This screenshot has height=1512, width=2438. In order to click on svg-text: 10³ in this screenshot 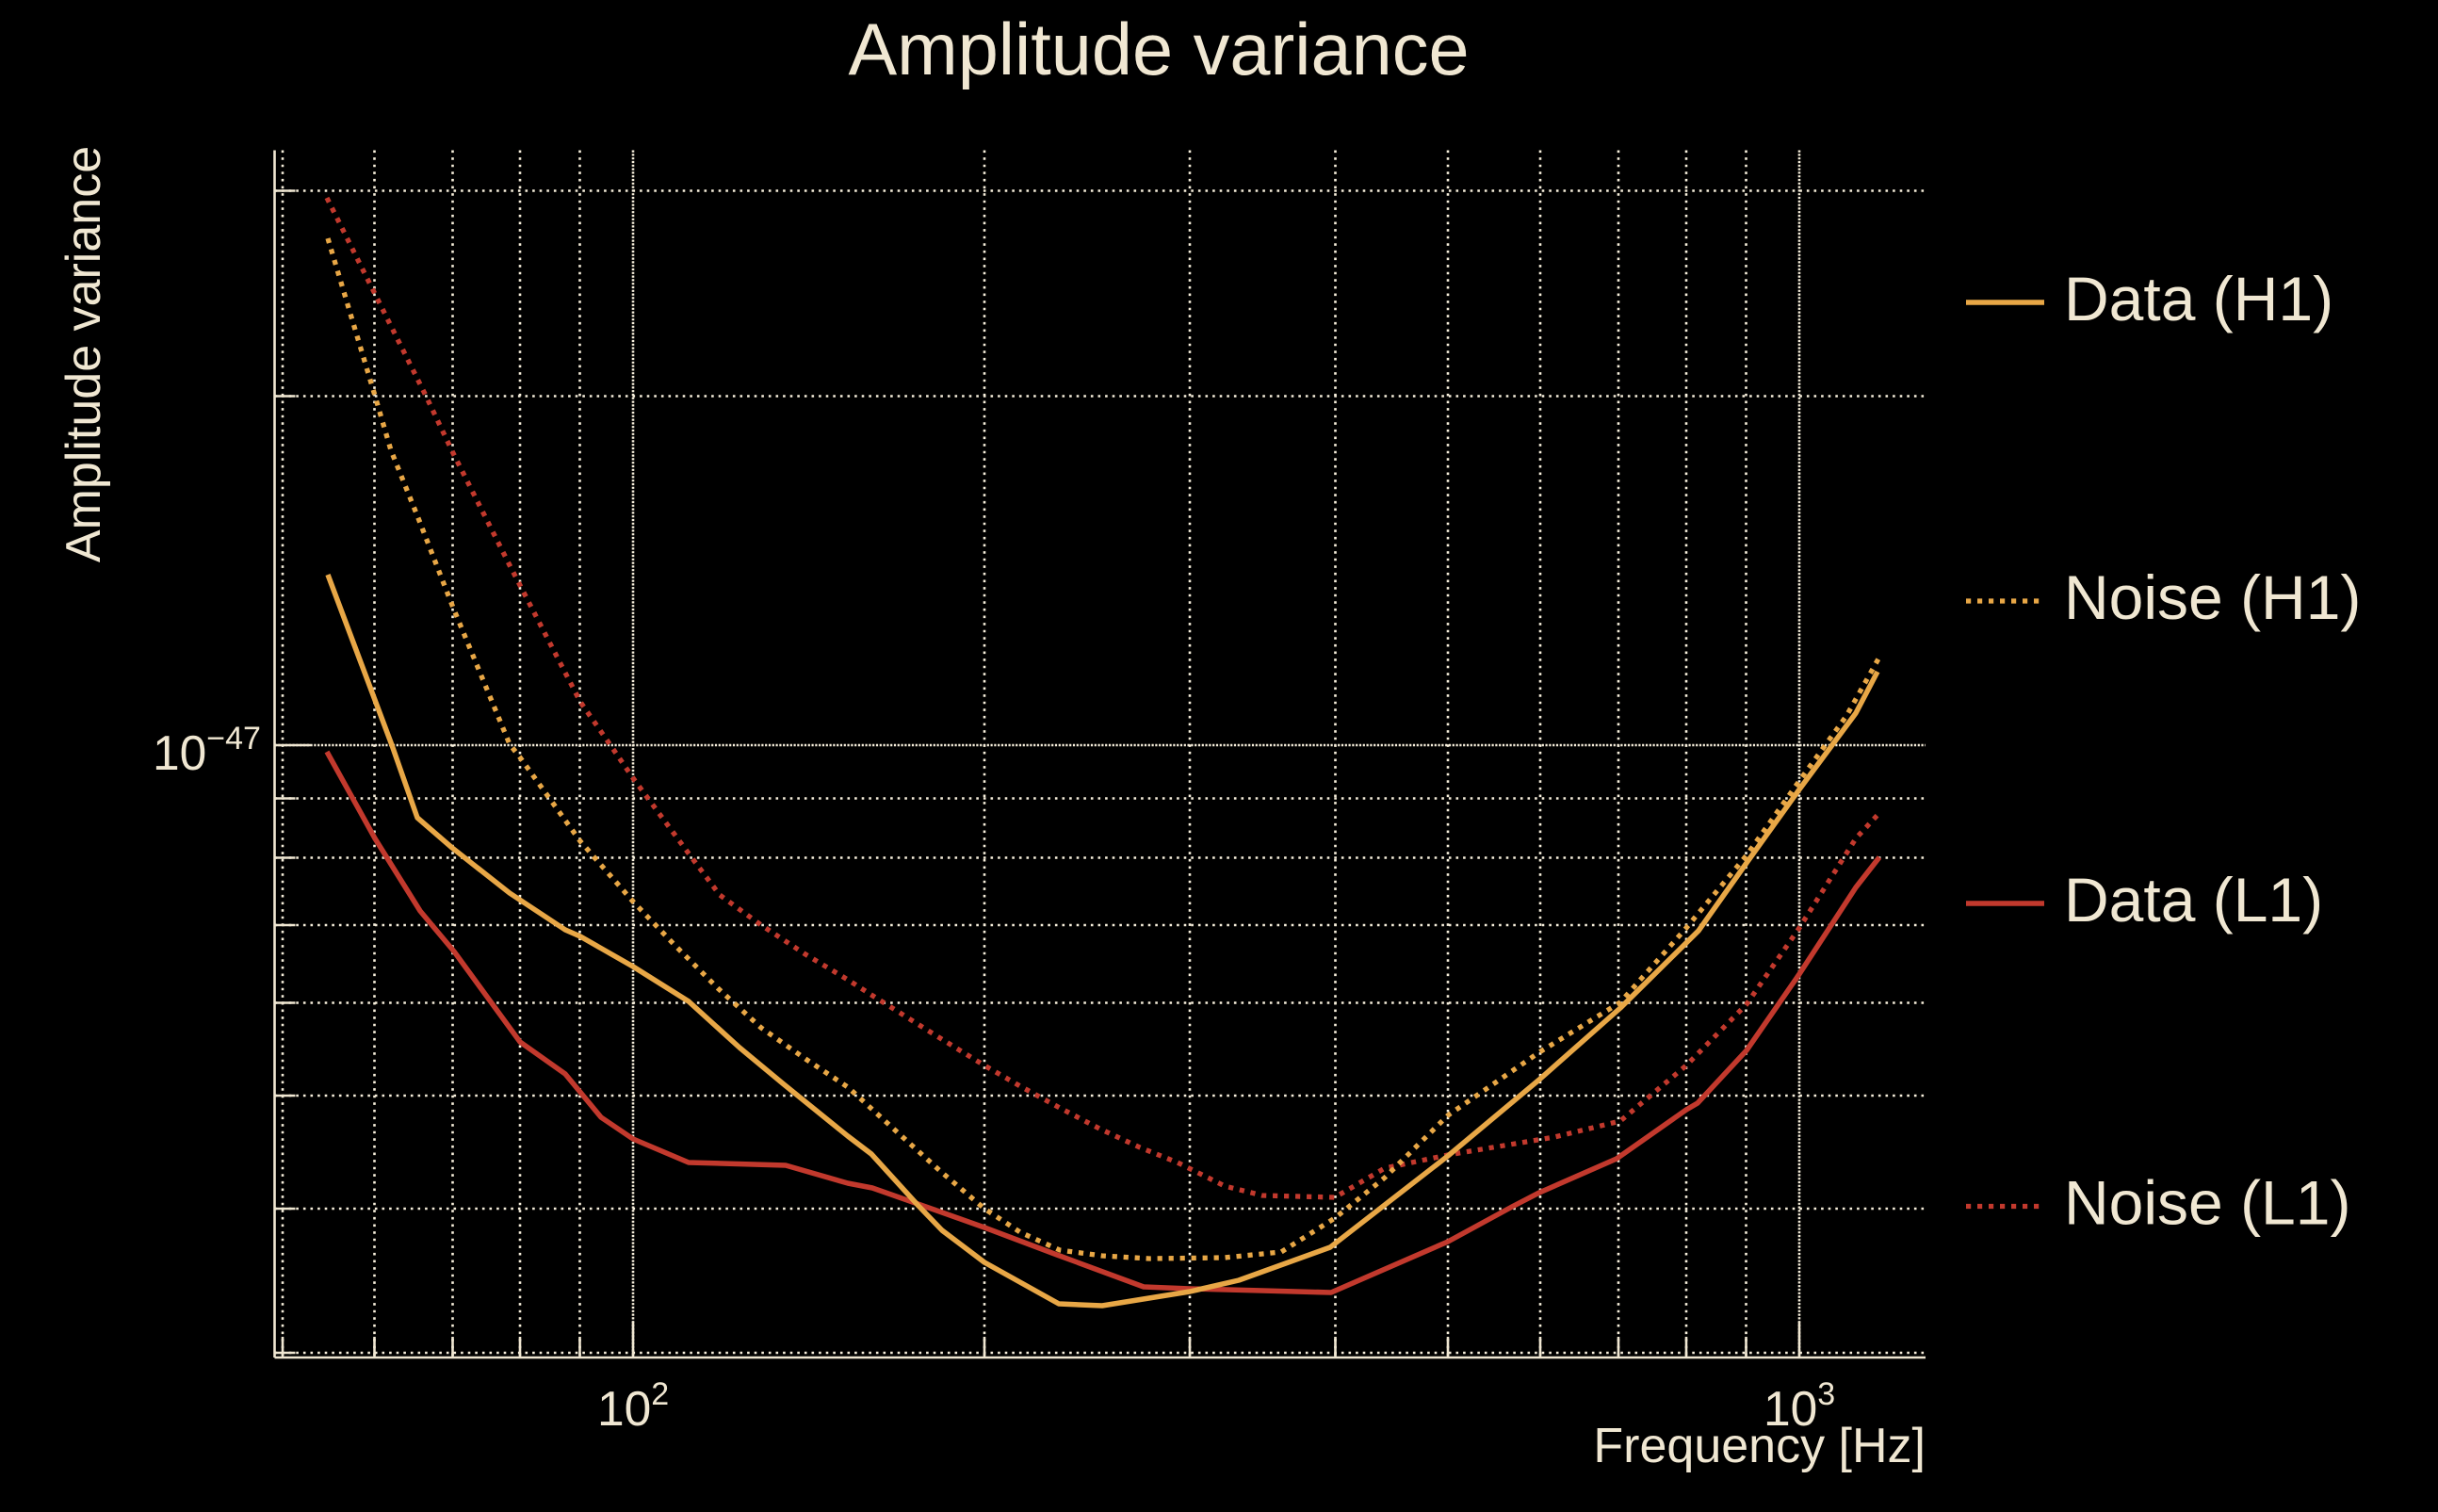, I will do `click(1799, 1406)`.